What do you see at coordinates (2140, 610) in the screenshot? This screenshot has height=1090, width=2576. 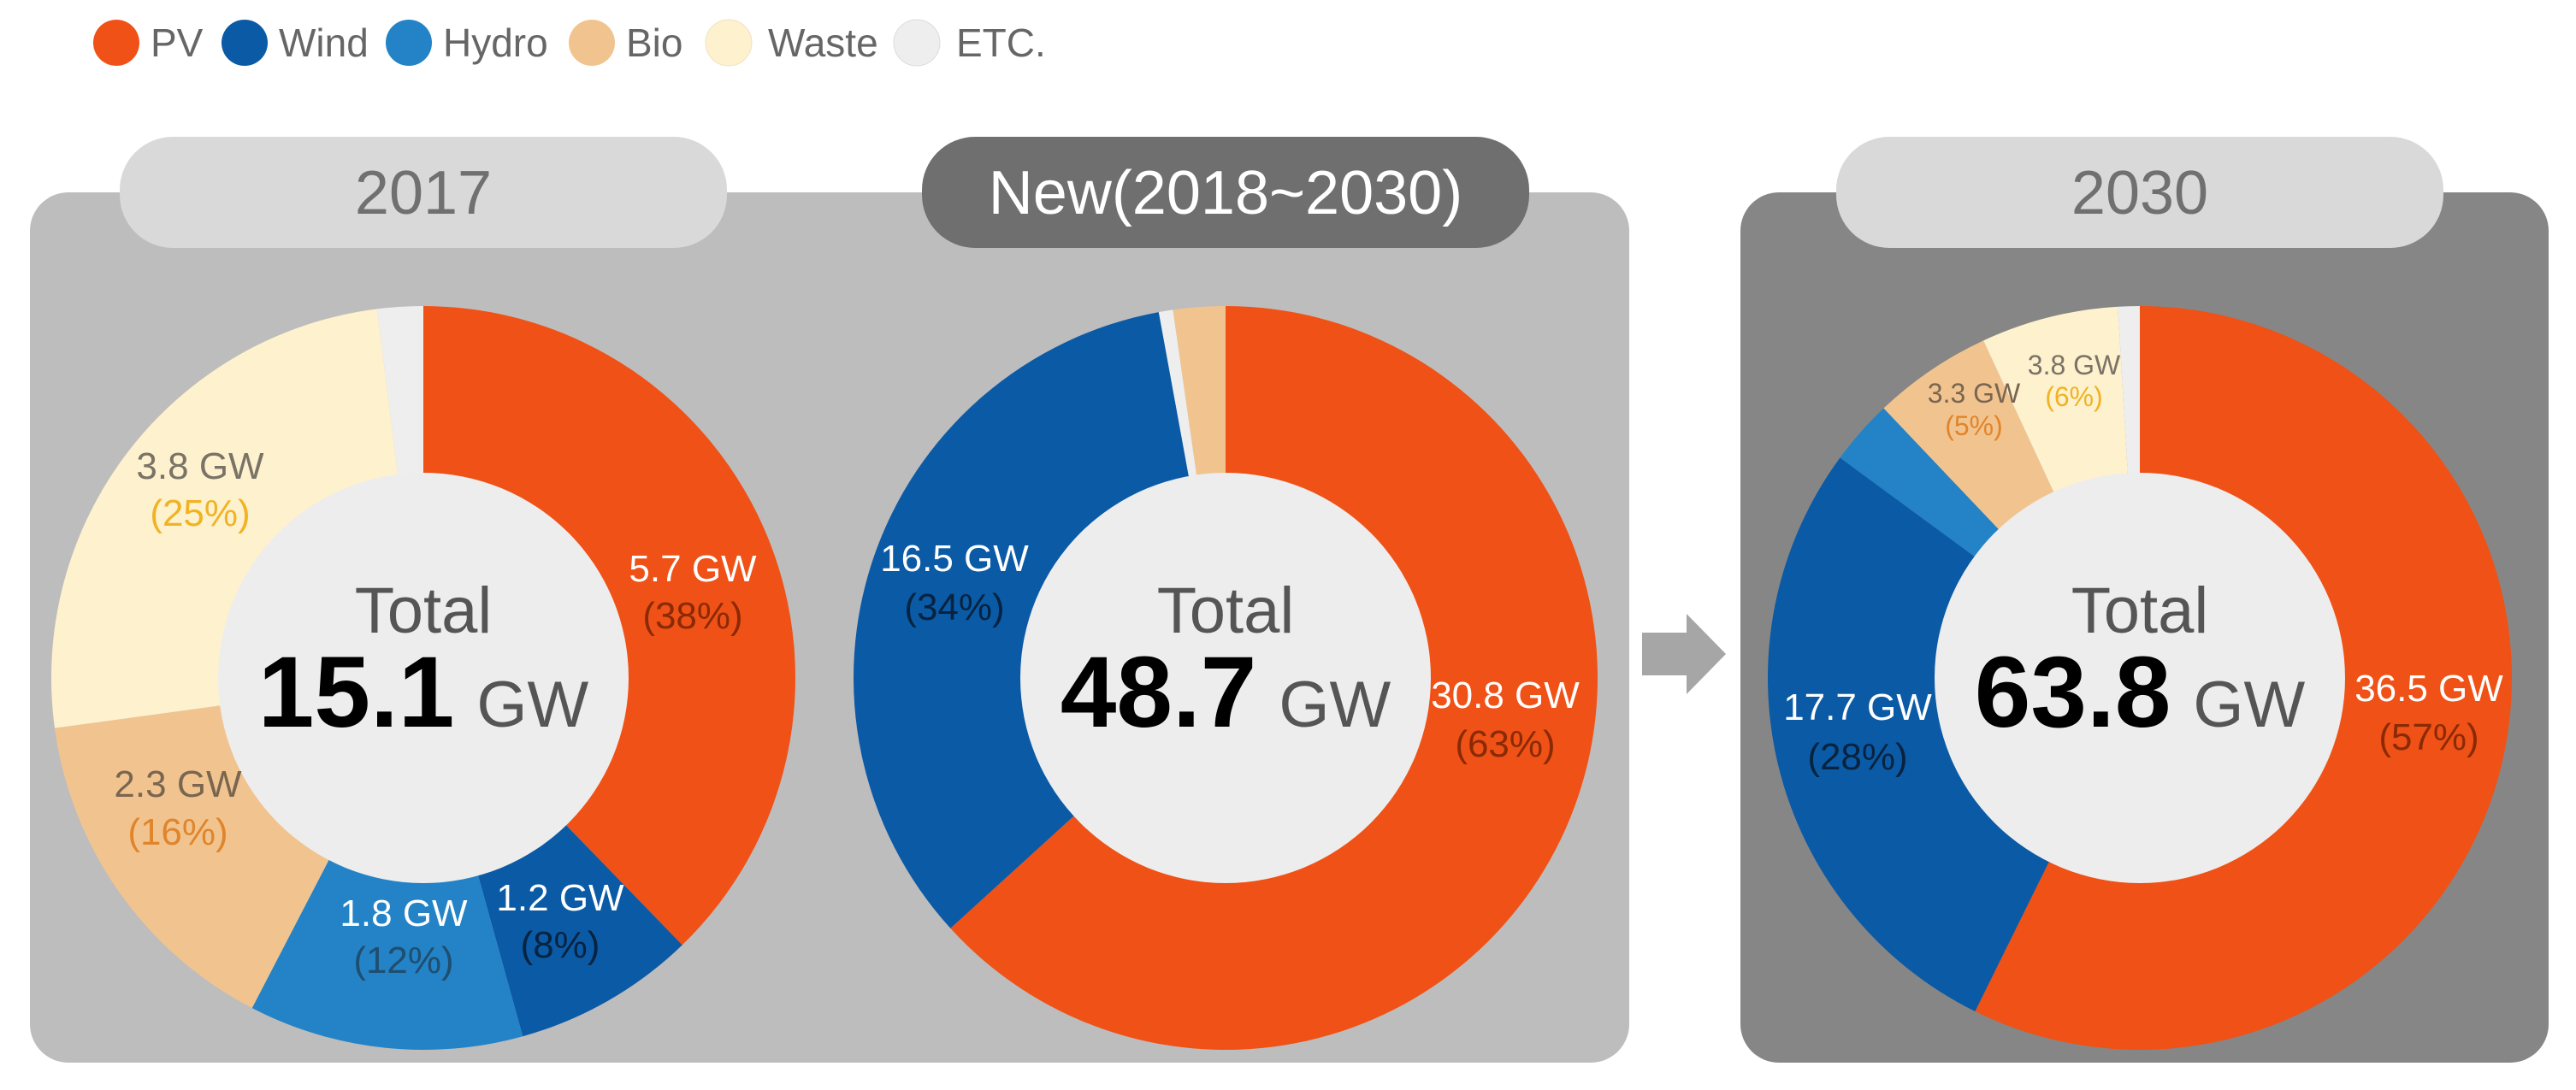 I see `total-label-2030: Total` at bounding box center [2140, 610].